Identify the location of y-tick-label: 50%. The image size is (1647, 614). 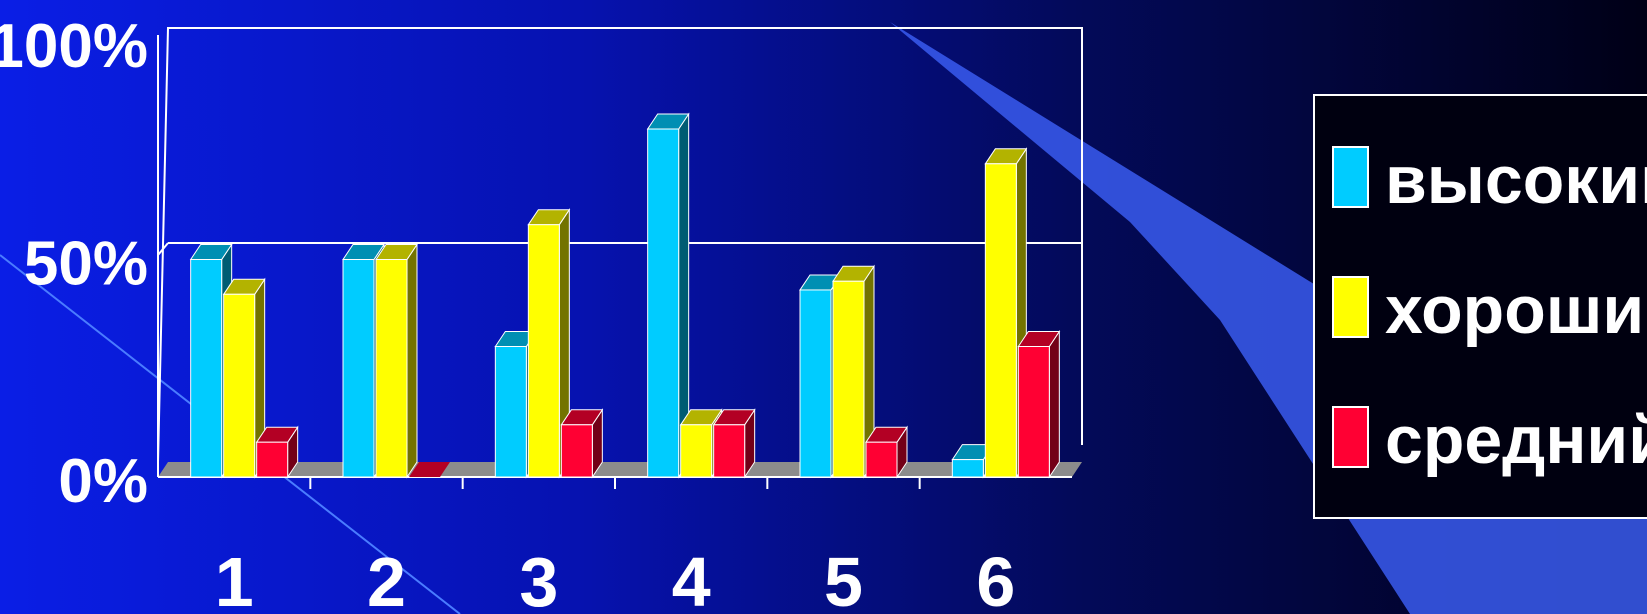
(86, 264).